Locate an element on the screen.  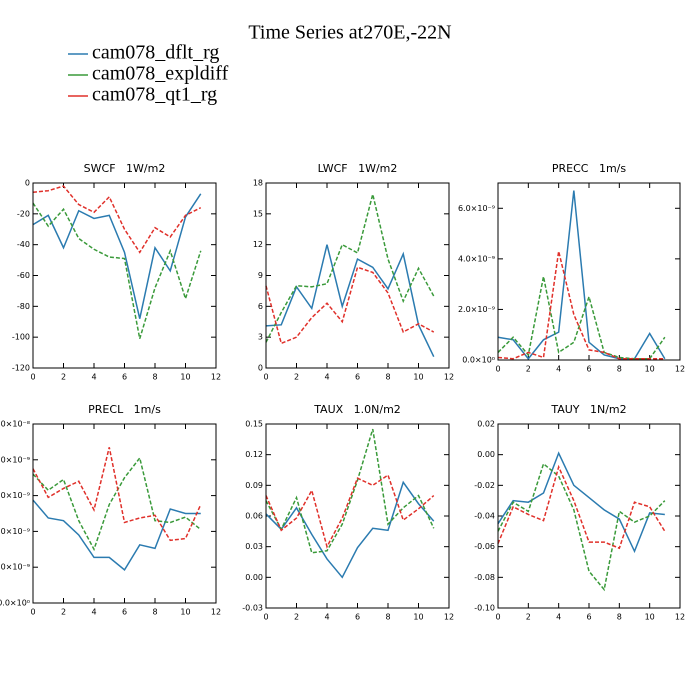
y-tick-label: -0.06 is located at coordinates (484, 546).